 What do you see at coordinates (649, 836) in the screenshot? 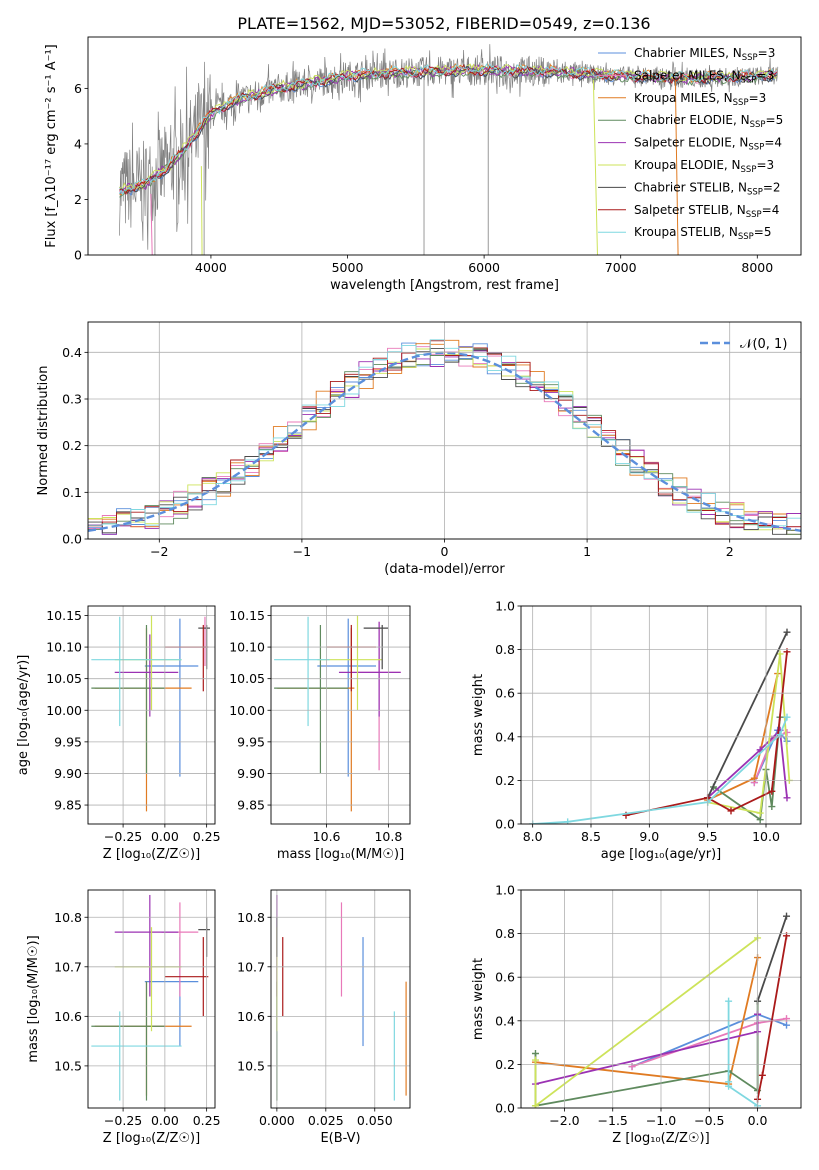
I see `x-tick-label: 9.0` at bounding box center [649, 836].